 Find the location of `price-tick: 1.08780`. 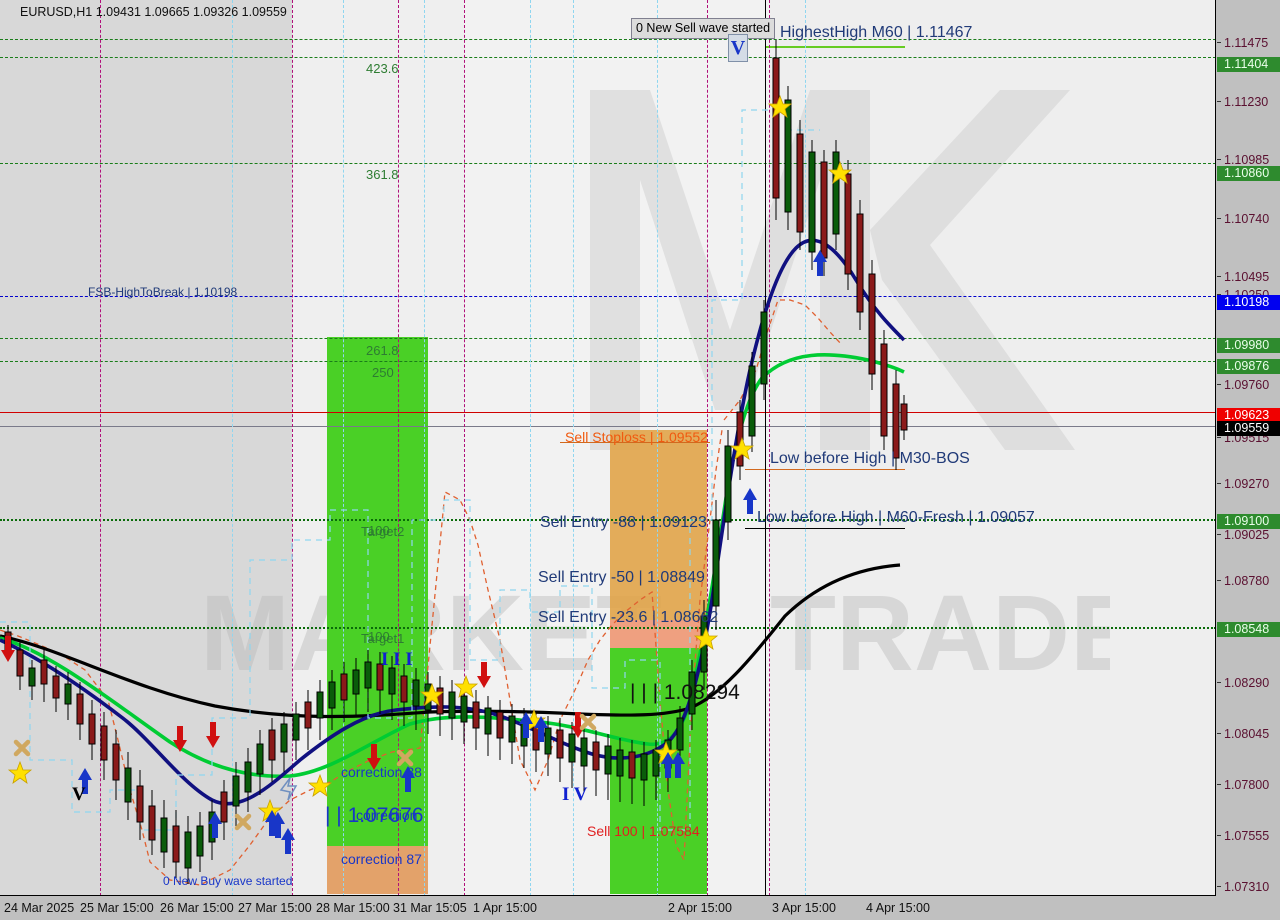

price-tick: 1.08780 is located at coordinates (1248, 581).